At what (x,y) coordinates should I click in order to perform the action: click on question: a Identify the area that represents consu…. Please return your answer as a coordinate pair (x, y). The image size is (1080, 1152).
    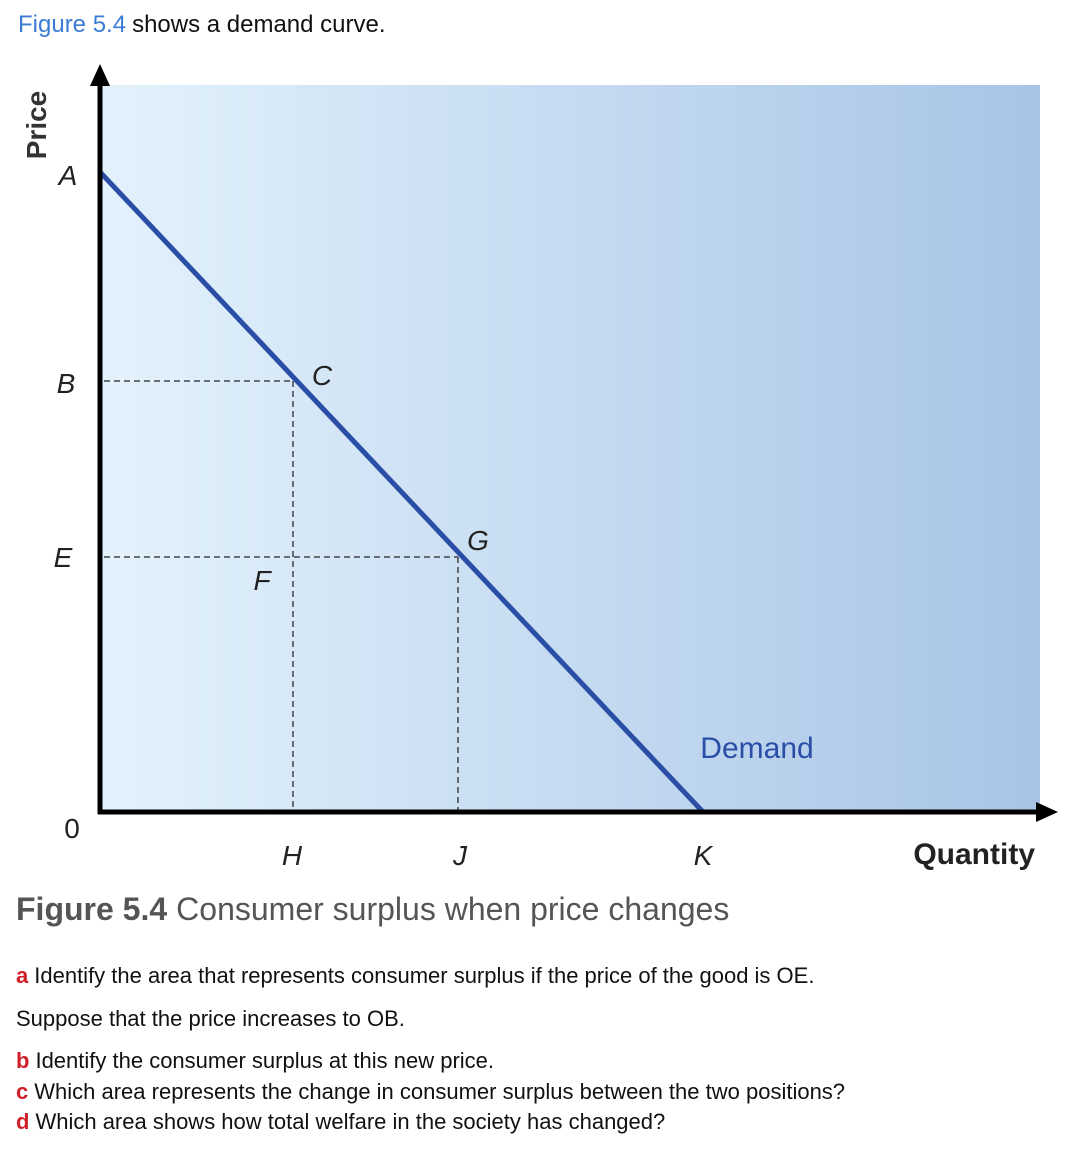
    Looking at the image, I should click on (415, 975).